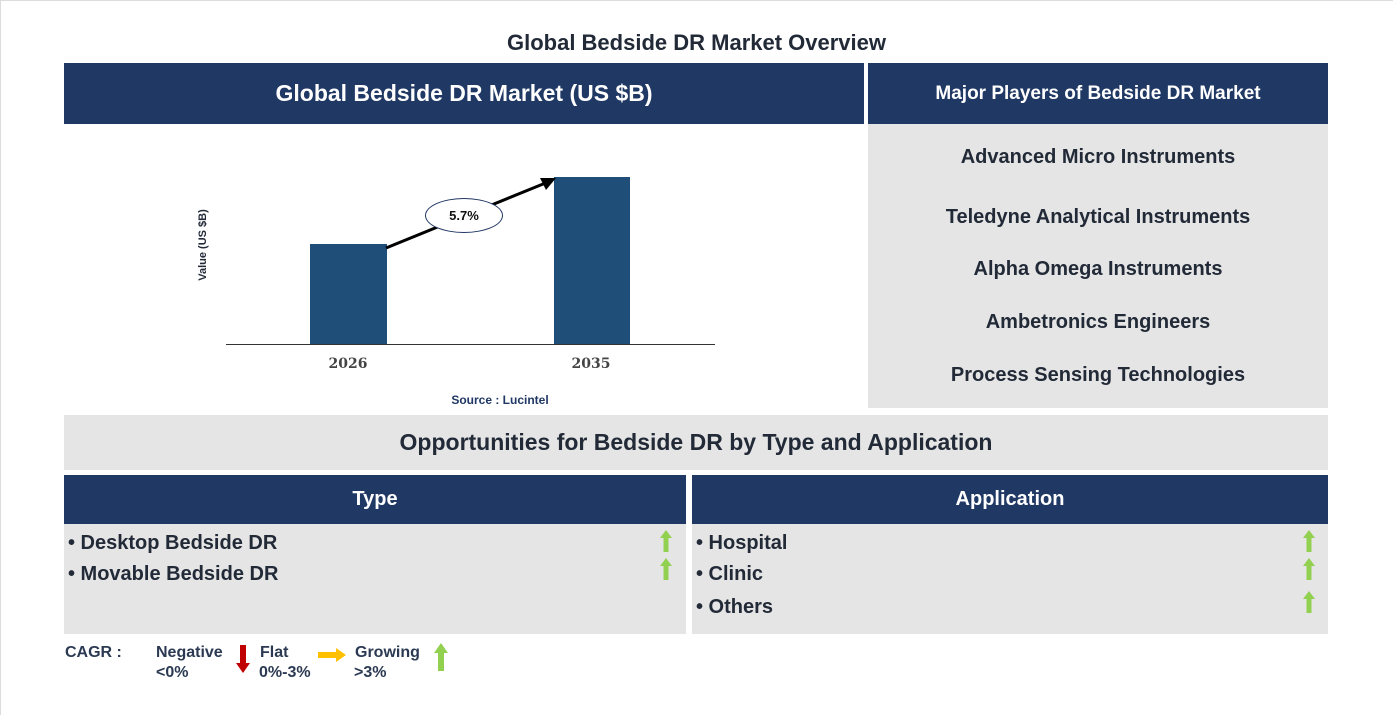 Image resolution: width=1393 pixels, height=715 pixels. Describe the element at coordinates (173, 543) in the screenshot. I see `type-item: • Desktop Bedside DR` at that location.